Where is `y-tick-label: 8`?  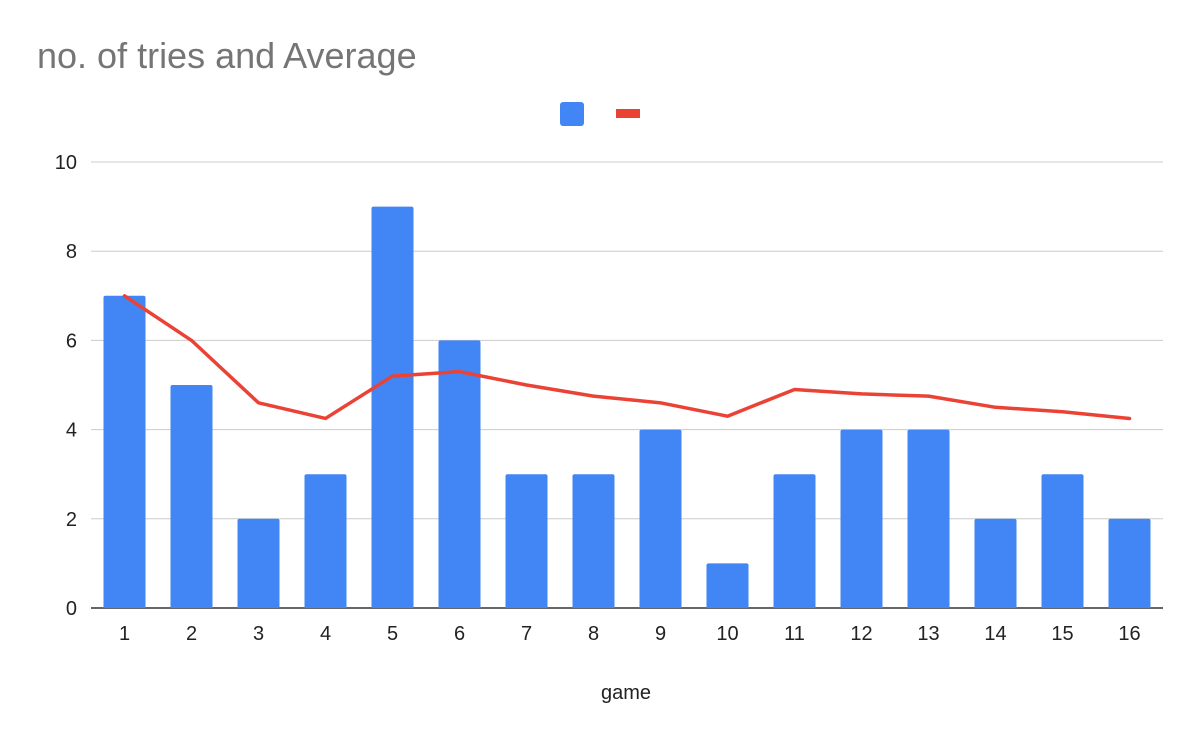
y-tick-label: 8 is located at coordinates (71, 252).